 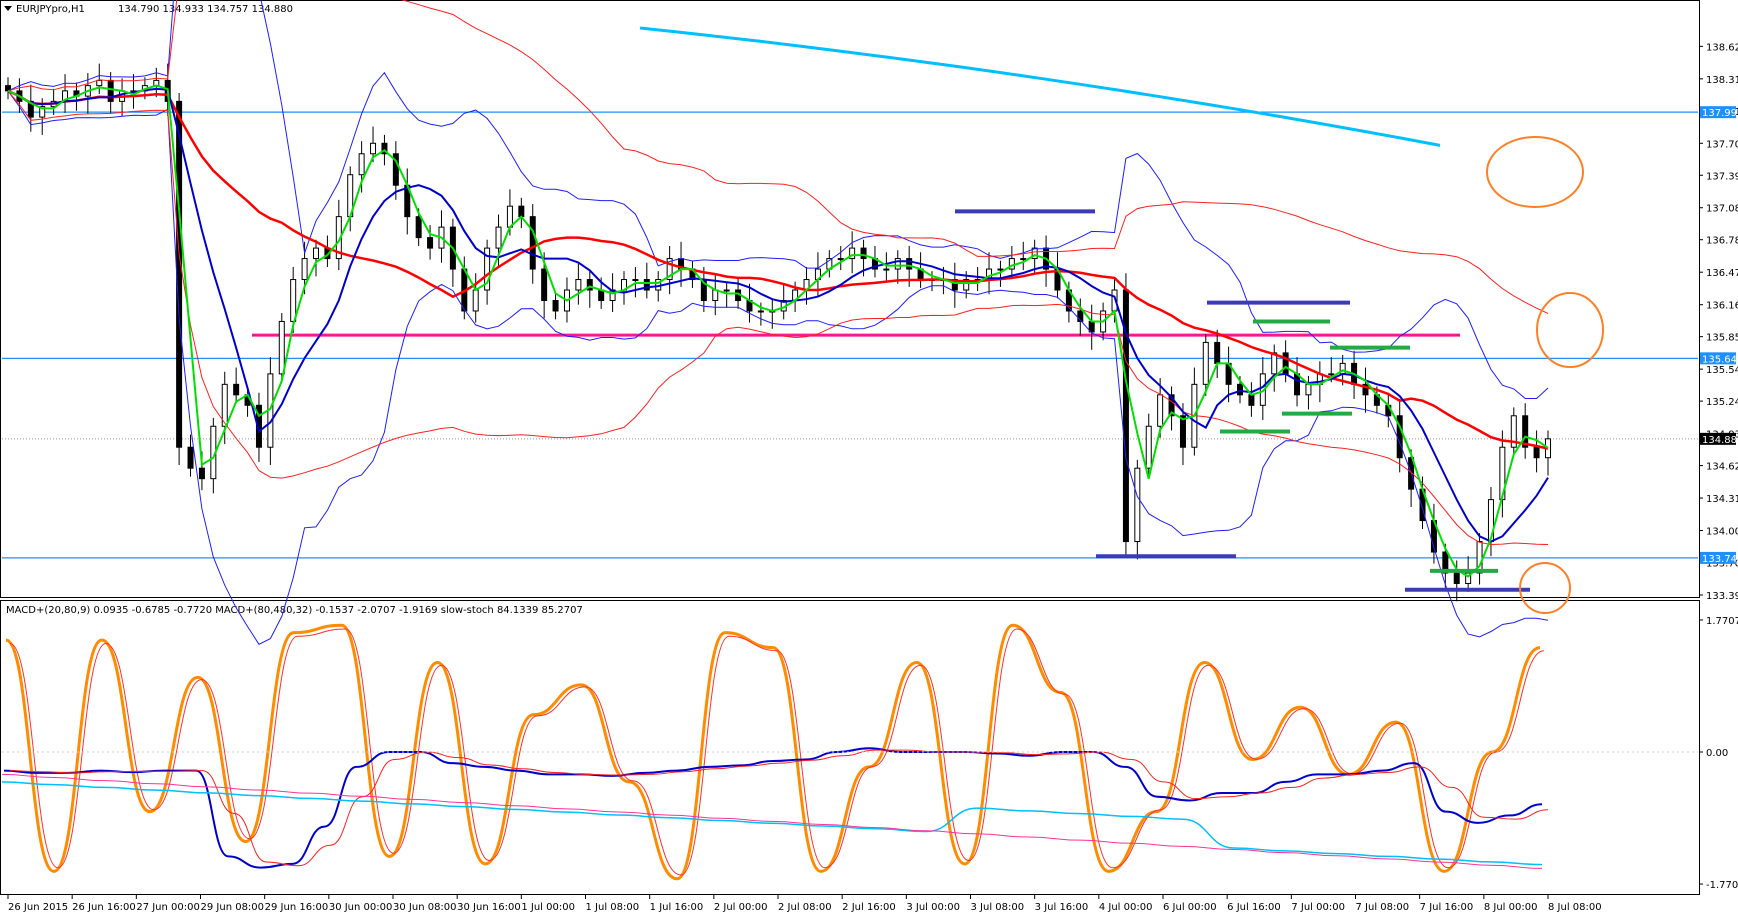 I want to click on x-tick-label: 26 Jun 2015, so click(x=38, y=907).